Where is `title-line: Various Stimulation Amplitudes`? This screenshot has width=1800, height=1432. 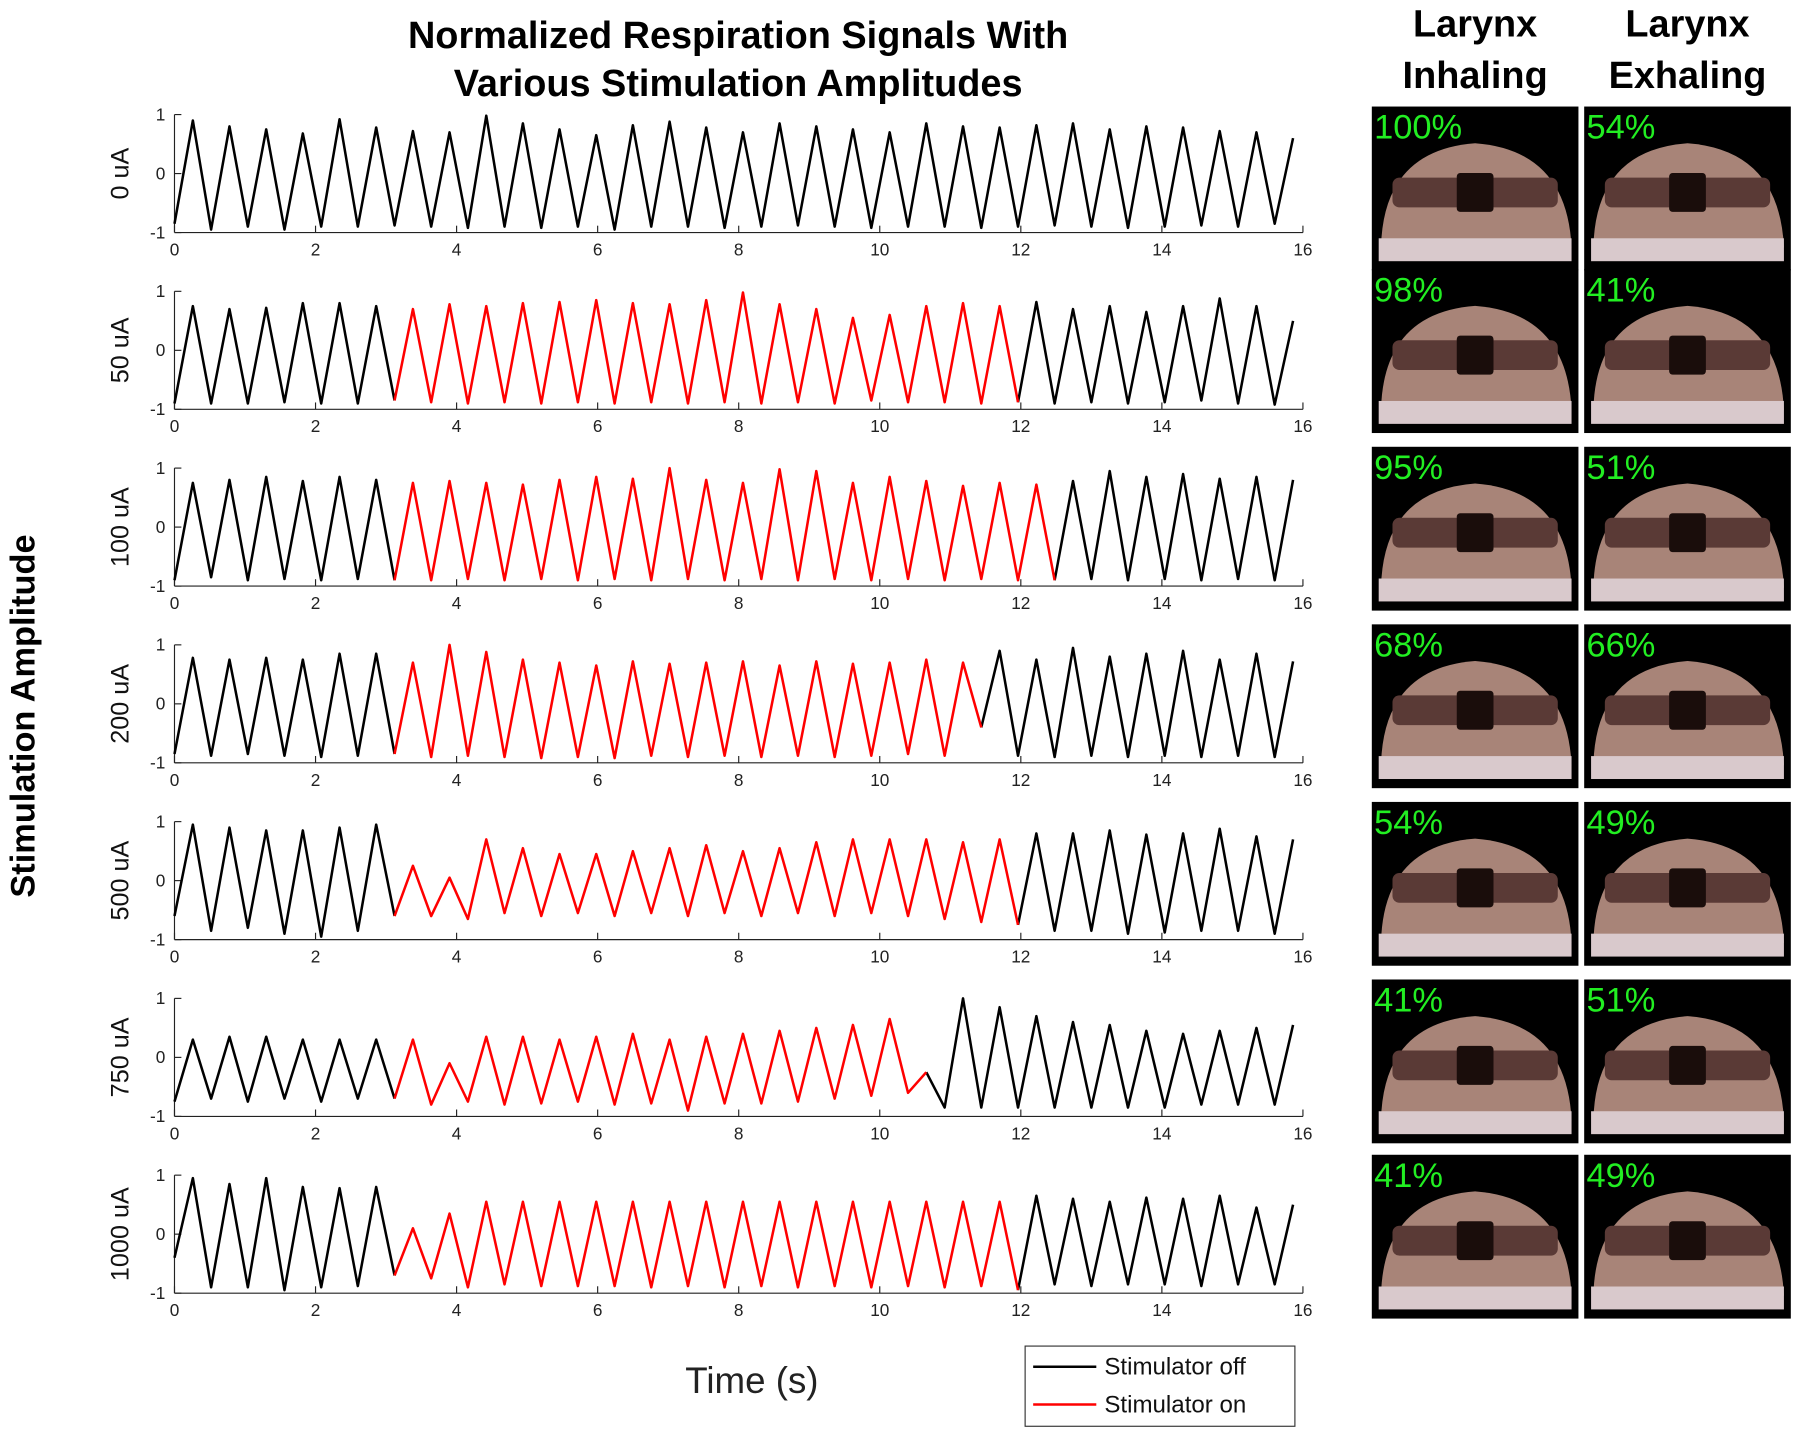
title-line: Various Stimulation Amplitudes is located at coordinates (738, 84).